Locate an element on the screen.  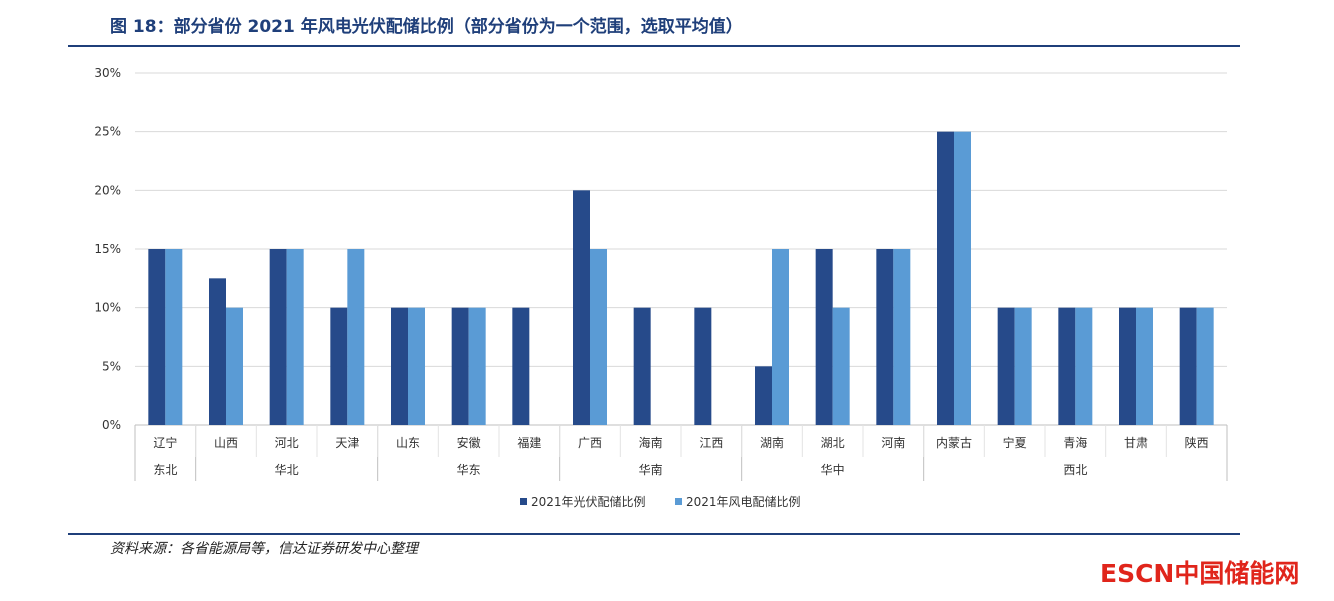
y-axis-ticks: 0% 5% 10% 15% 20% 25% 30% is located at coordinates (107, 249).